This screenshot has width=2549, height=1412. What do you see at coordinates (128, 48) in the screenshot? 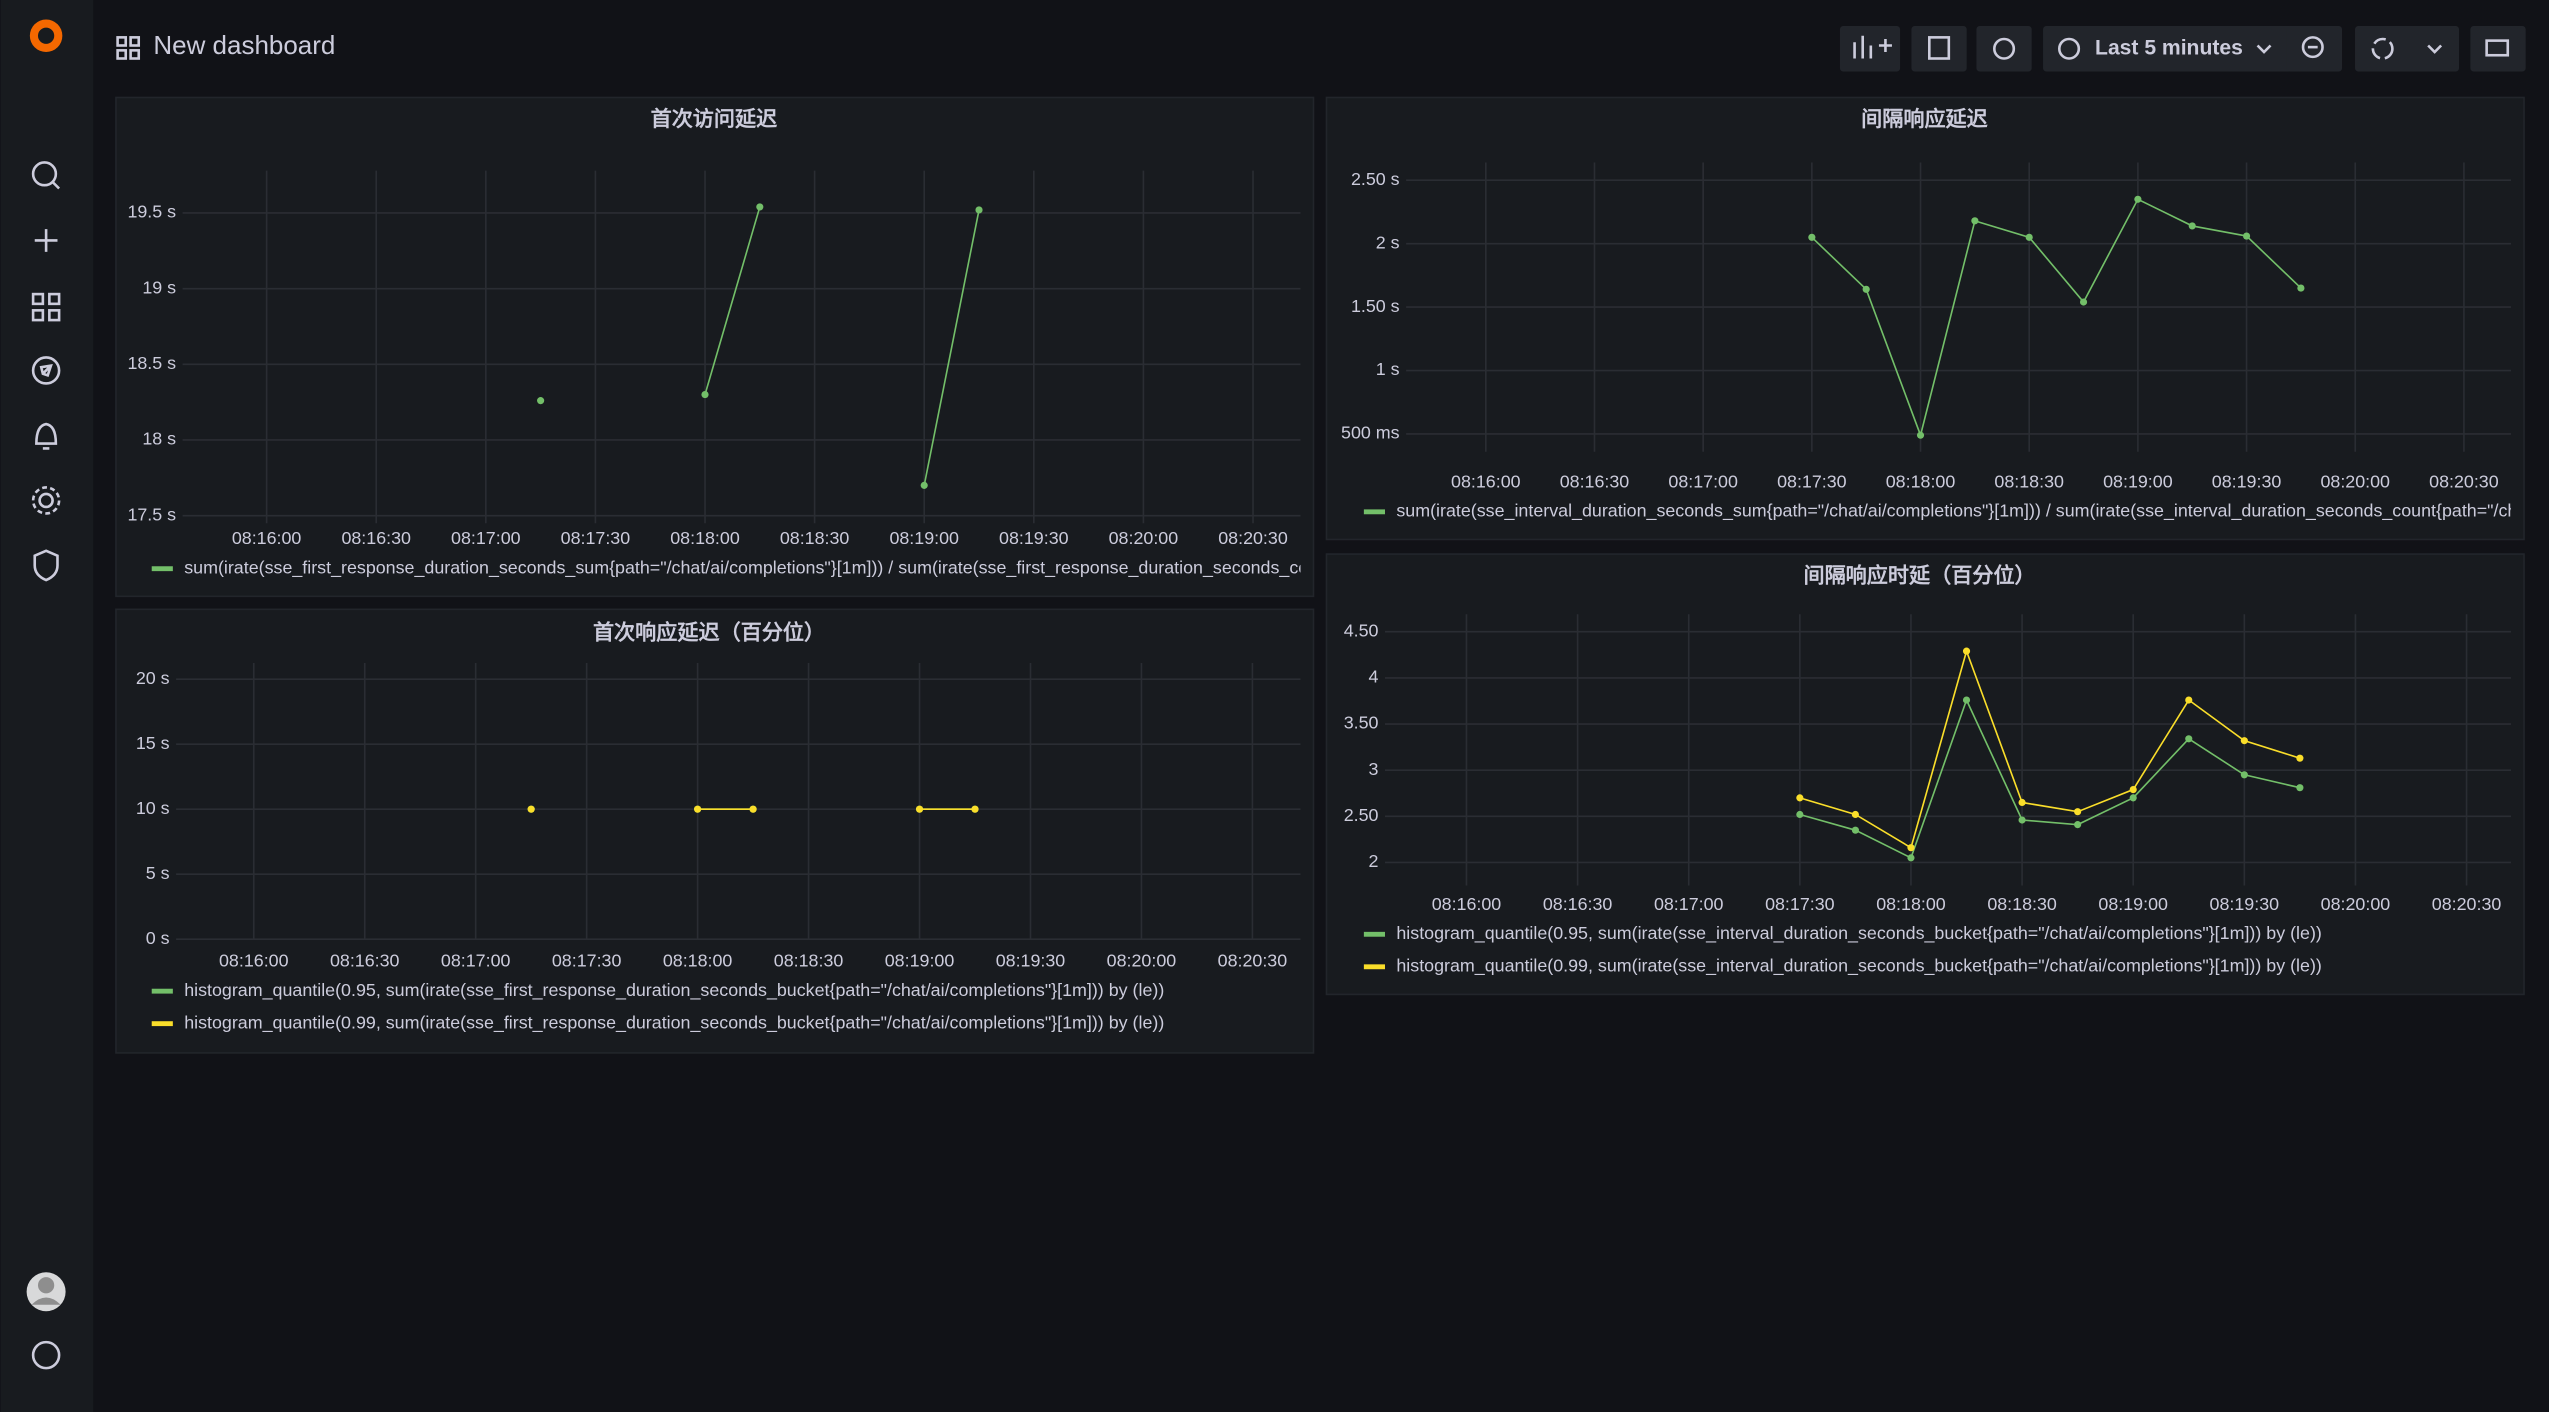
I see `dashboard-icon` at bounding box center [128, 48].